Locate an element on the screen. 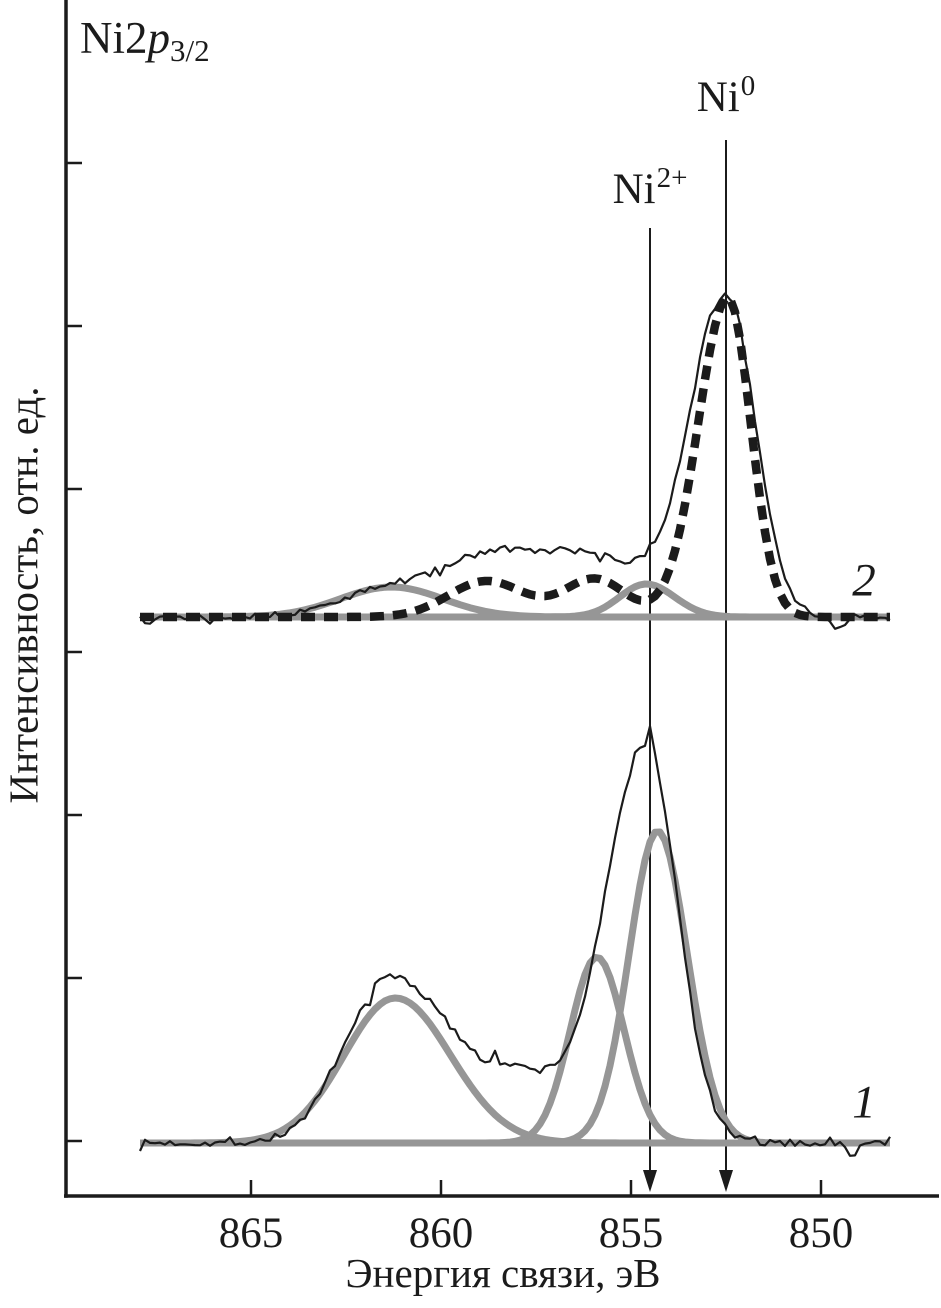 The width and height of the screenshot is (941, 1308). marker-label-ni2plus-base: Ni is located at coordinates (634, 189).